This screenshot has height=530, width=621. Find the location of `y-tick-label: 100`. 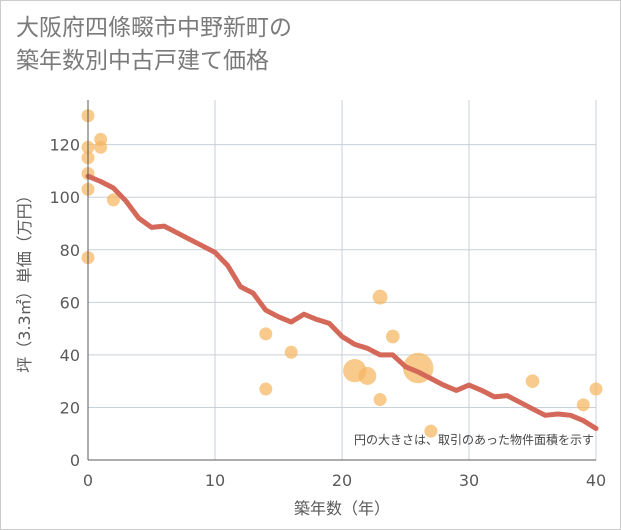

y-tick-label: 100 is located at coordinates (64, 197).